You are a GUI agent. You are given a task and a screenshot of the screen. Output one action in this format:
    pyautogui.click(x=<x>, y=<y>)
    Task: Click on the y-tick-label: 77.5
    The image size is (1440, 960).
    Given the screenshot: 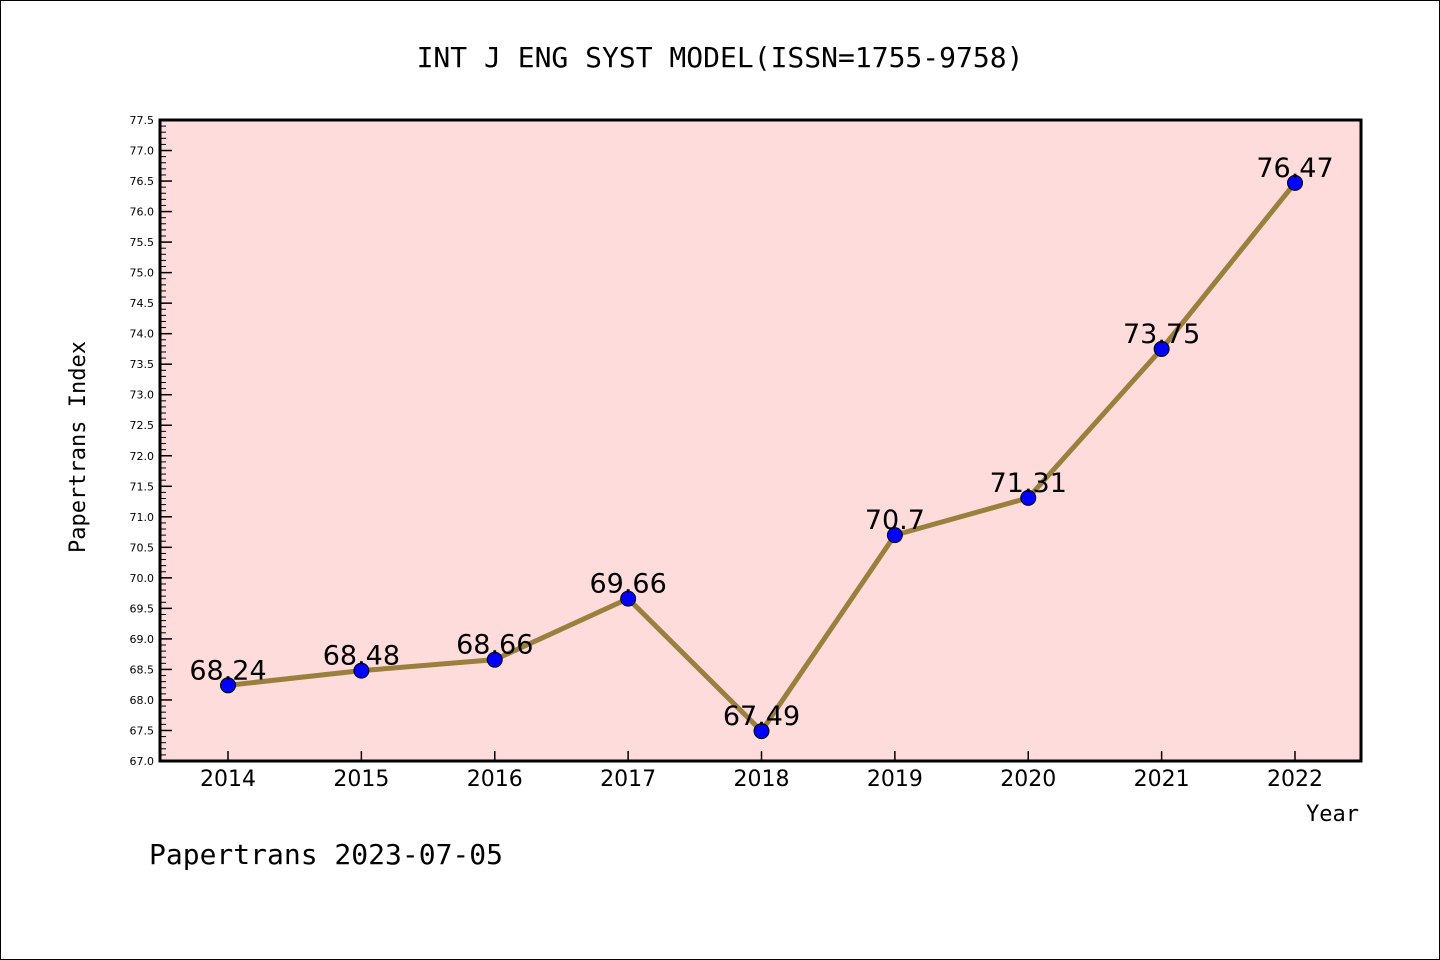 What is the action you would take?
    pyautogui.click(x=142, y=120)
    